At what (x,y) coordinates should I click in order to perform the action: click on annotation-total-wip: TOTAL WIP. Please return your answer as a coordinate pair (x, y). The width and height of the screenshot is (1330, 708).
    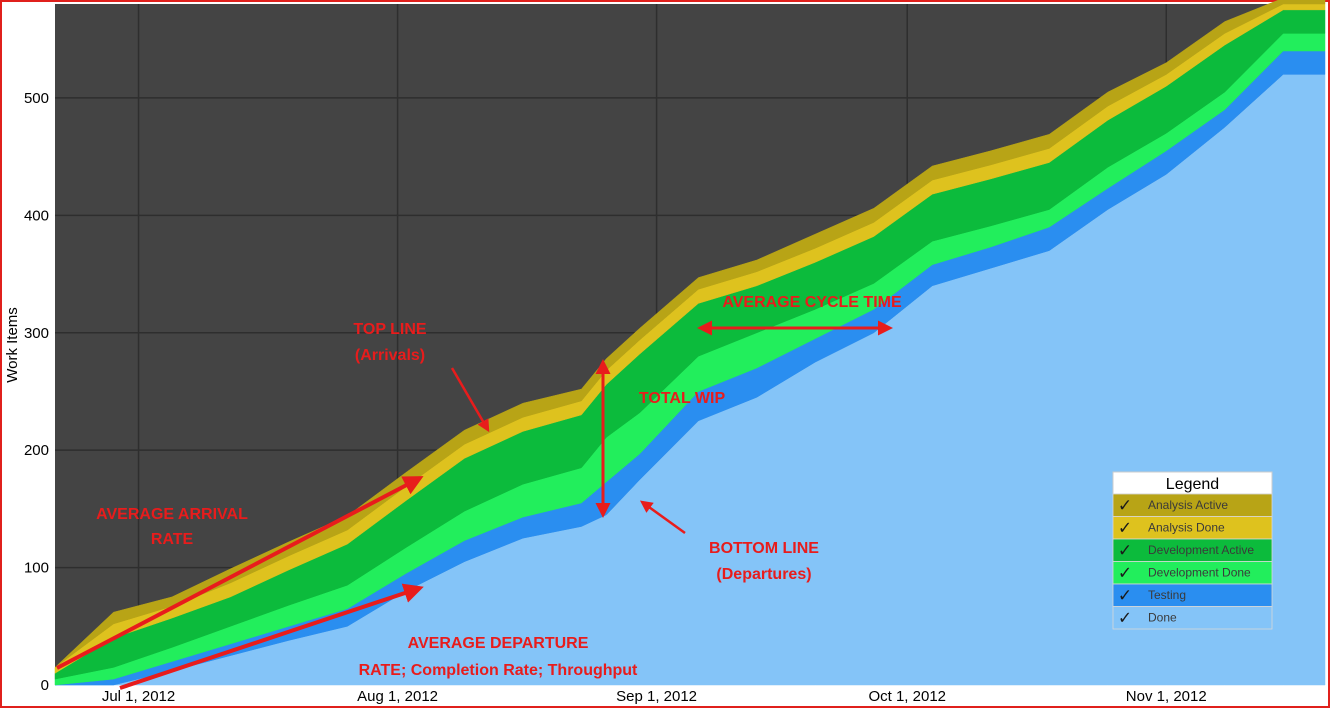
    Looking at the image, I should click on (682, 398).